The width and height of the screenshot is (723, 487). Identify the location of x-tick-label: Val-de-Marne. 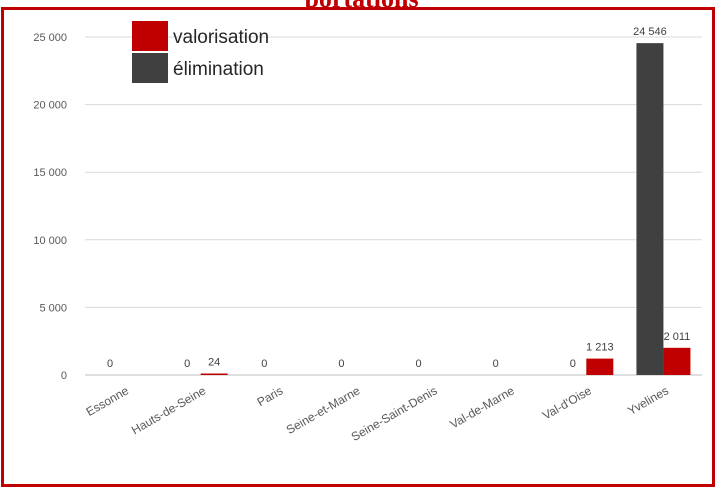
(481, 407).